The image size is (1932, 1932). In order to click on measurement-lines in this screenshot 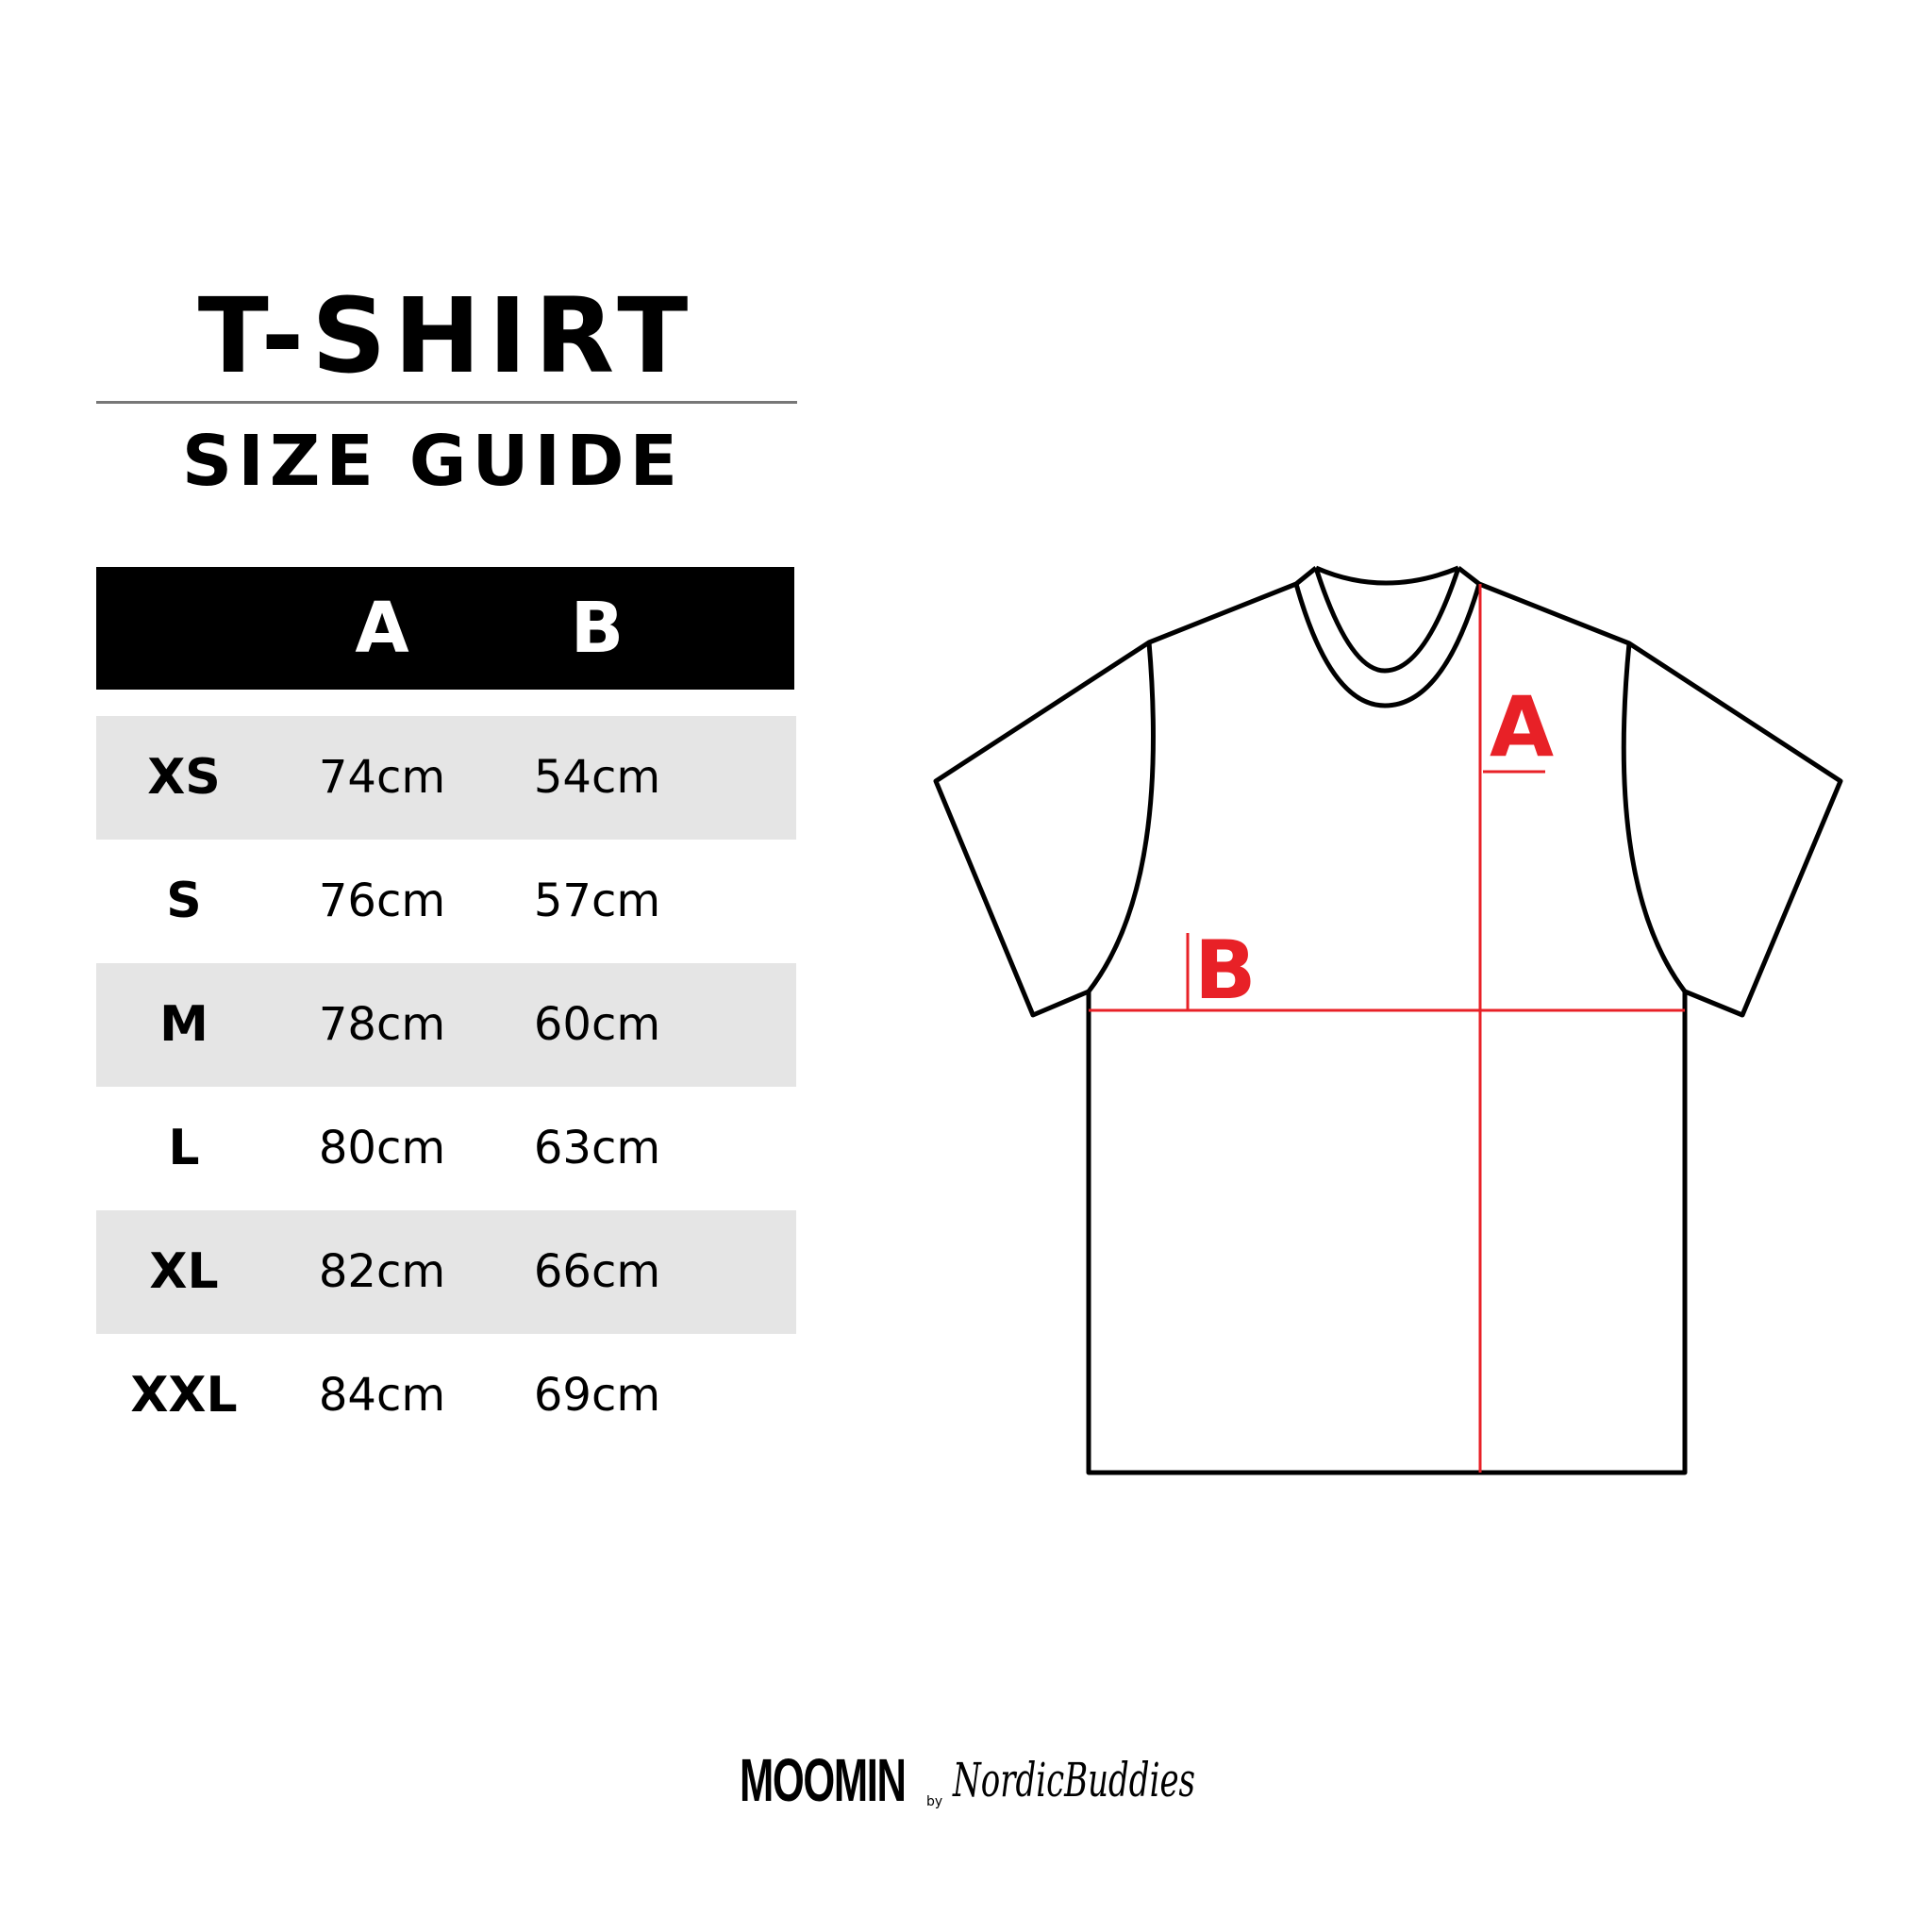, I will do `click(1387, 1028)`.